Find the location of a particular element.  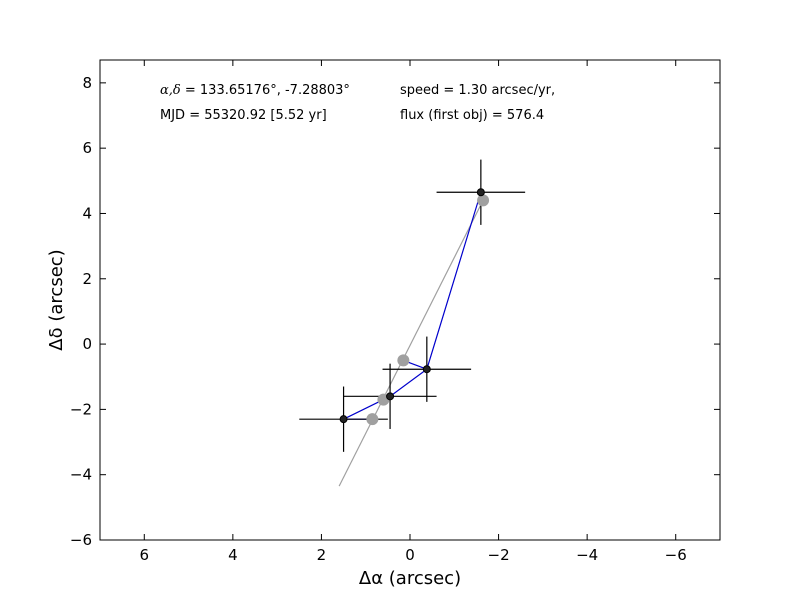

y-tick-label: −6 is located at coordinates (81, 540).